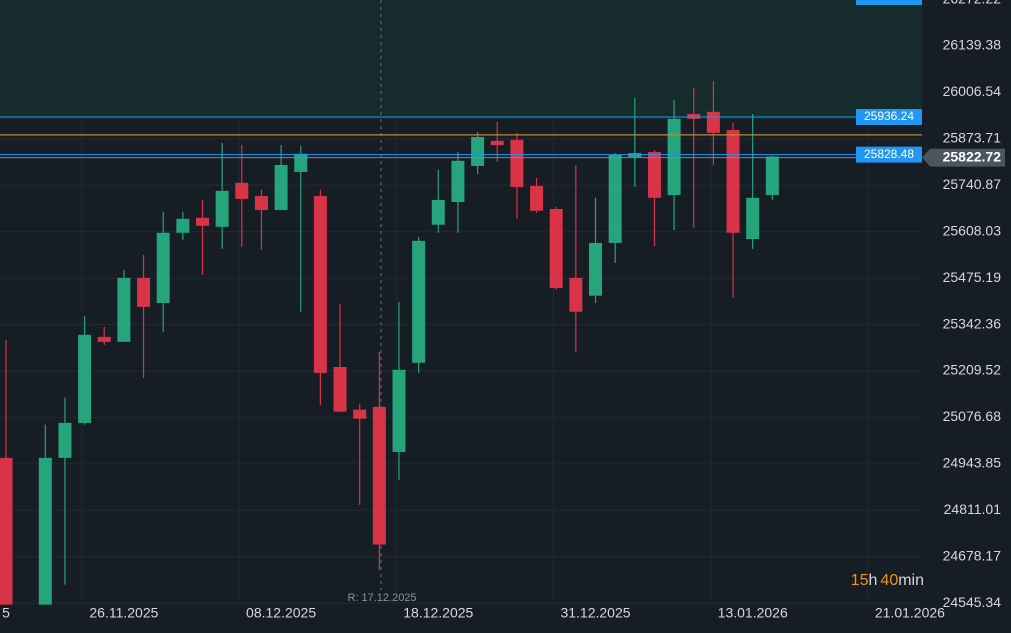 This screenshot has width=1011, height=633. Describe the element at coordinates (889, 2) in the screenshot. I see `offscreen-level-tag` at that location.